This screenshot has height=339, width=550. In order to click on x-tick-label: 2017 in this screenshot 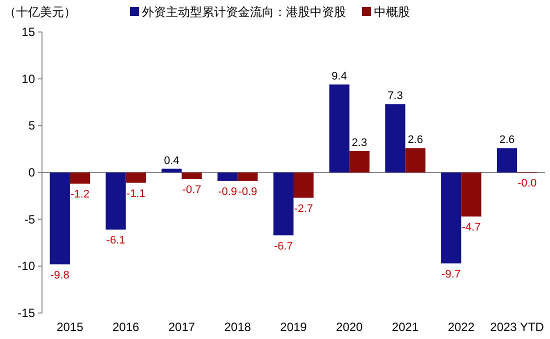, I will do `click(182, 327)`.